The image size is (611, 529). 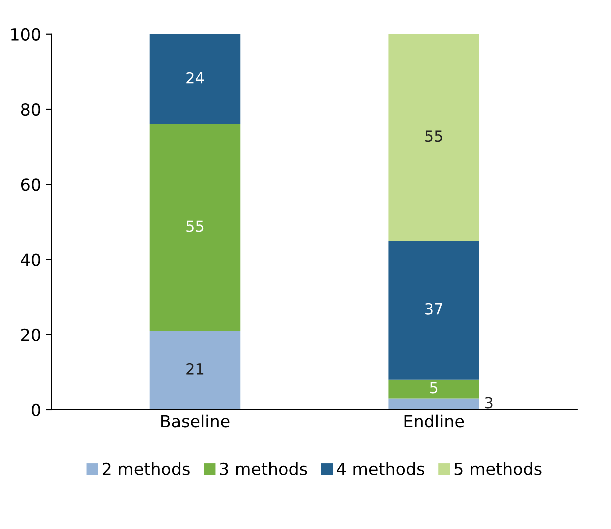 I want to click on y-tick-label: 60, so click(x=30, y=185).